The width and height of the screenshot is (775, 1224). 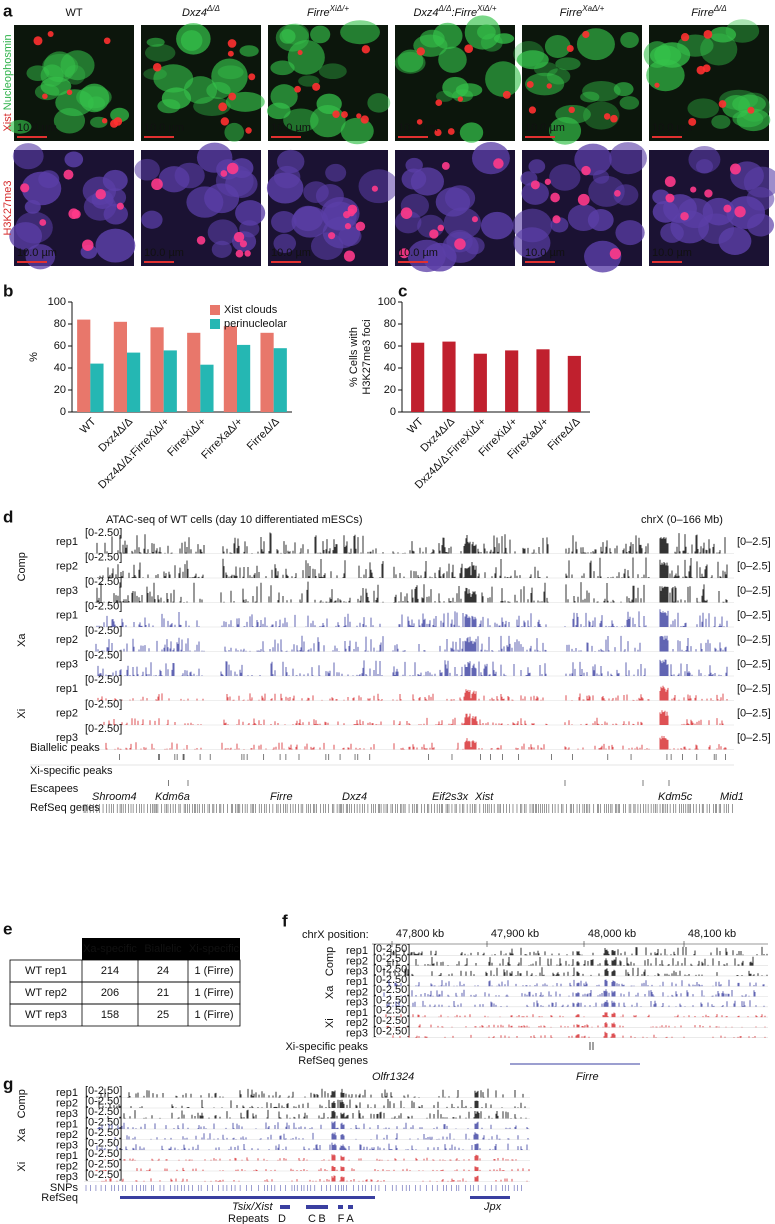 What do you see at coordinates (65, 748) in the screenshot?
I see `annotation-label: Biallelic peaks` at bounding box center [65, 748].